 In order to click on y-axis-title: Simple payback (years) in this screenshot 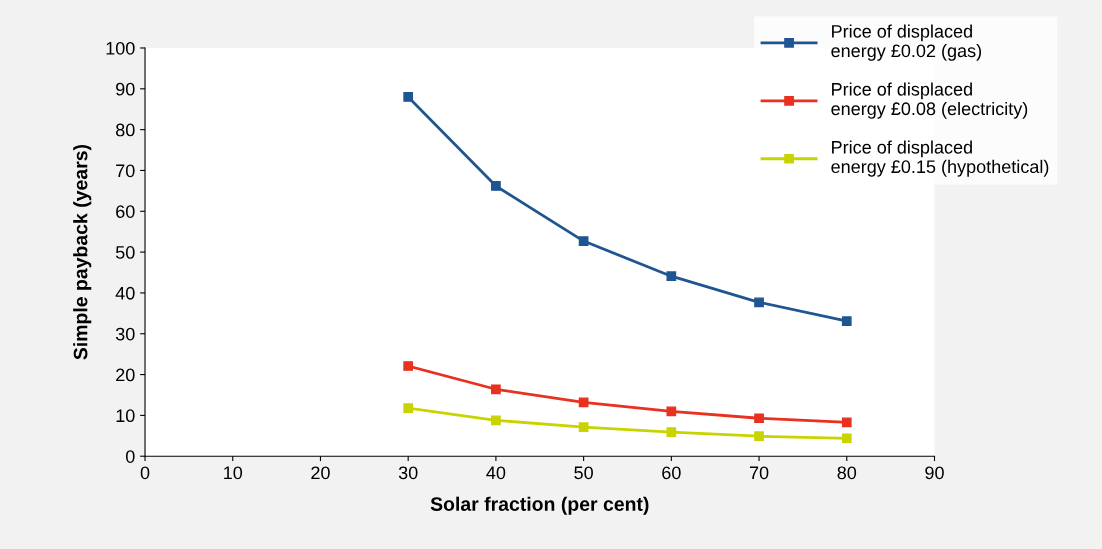, I will do `click(82, 252)`.